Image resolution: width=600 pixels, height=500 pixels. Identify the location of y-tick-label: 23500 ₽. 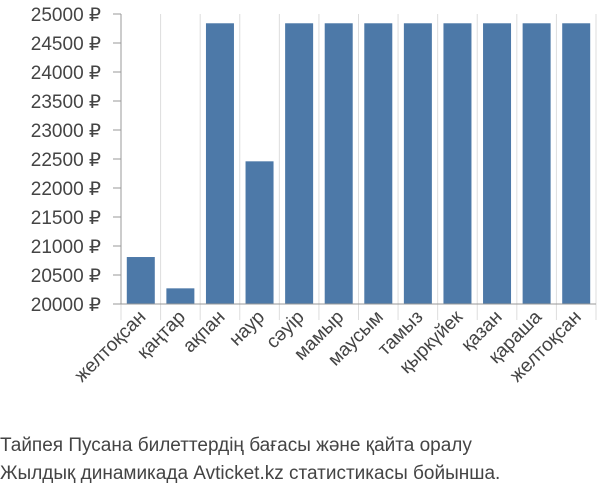
(66, 102).